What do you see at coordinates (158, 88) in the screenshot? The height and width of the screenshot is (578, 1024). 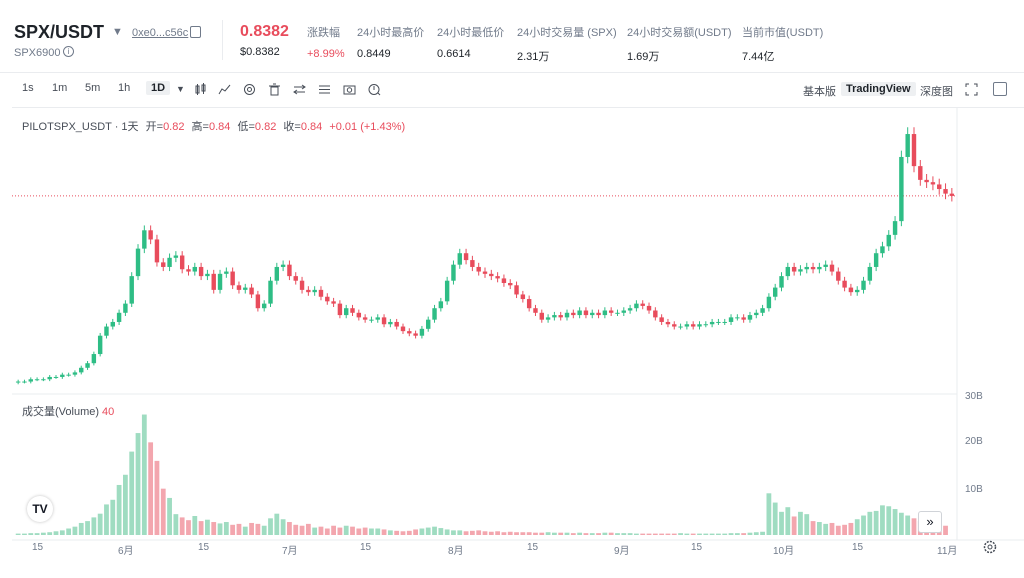 I see `interval-1d: 1D` at bounding box center [158, 88].